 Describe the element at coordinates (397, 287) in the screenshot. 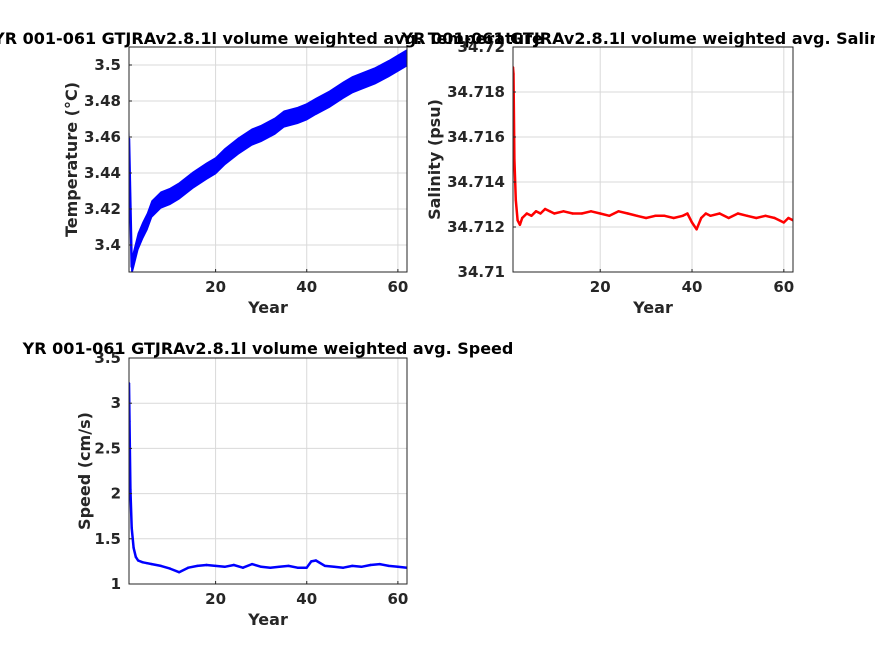

I see `x-tick-label: 60` at that location.